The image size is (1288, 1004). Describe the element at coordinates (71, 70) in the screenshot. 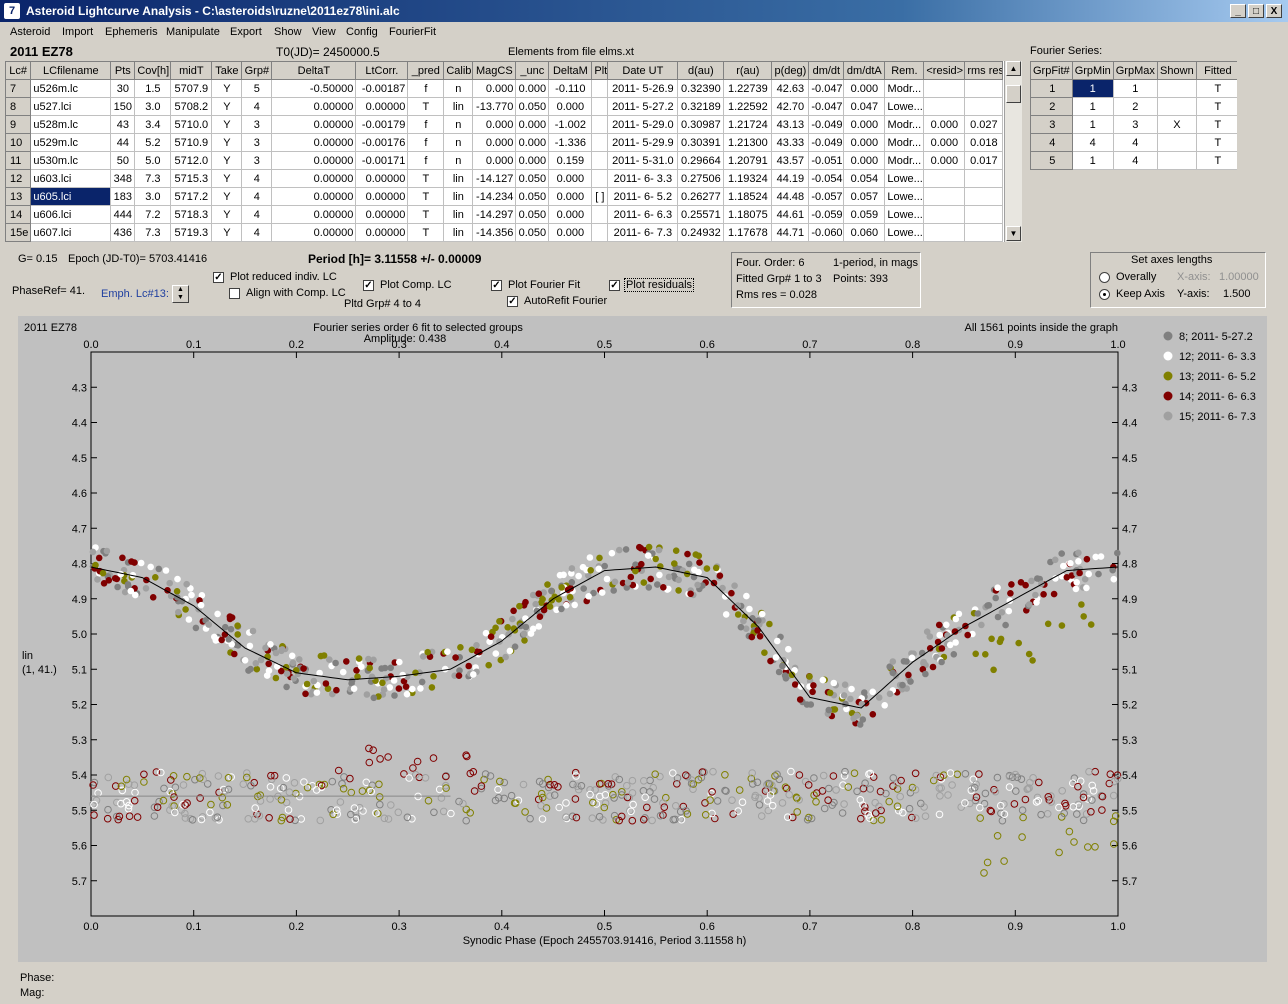

I see `lc-col-header: LCfilename` at that location.